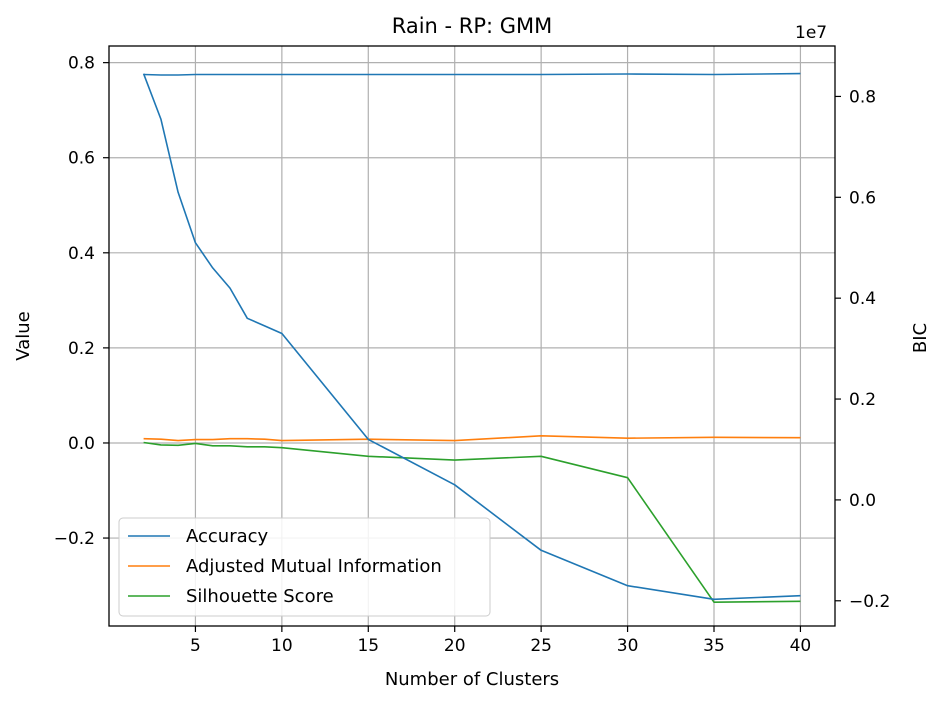 This screenshot has height=704, width=943. Describe the element at coordinates (81, 444) in the screenshot. I see `y-left-tick-label: 0.0` at that location.